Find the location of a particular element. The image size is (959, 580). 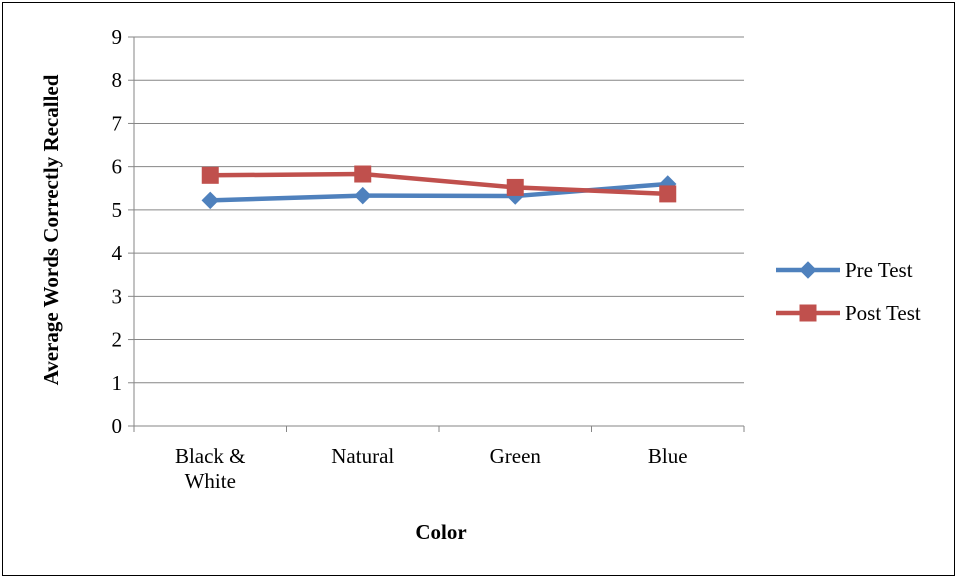

series-layer is located at coordinates (439, 187).